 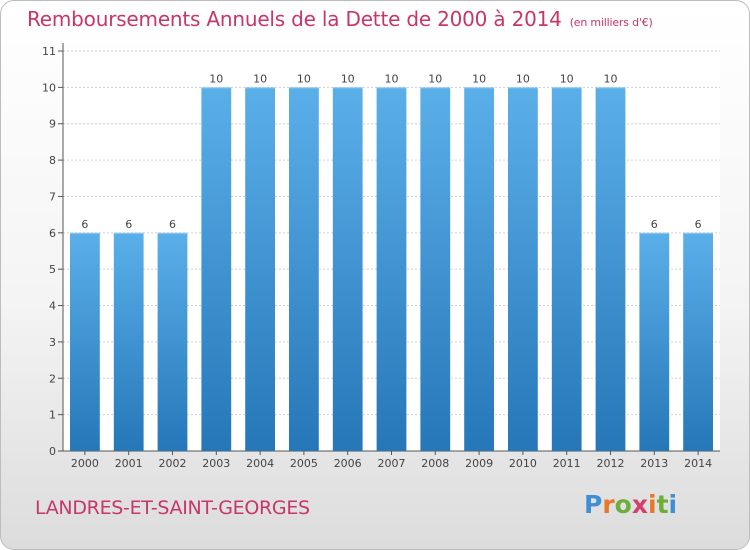 I want to click on y-tick-label: 8, so click(x=52, y=160).